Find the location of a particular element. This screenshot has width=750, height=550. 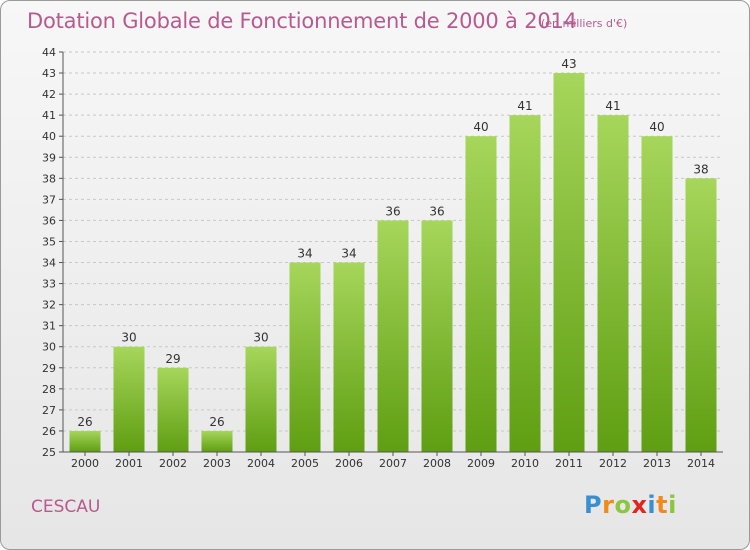

y-tick-label: 39 is located at coordinates (49, 157).